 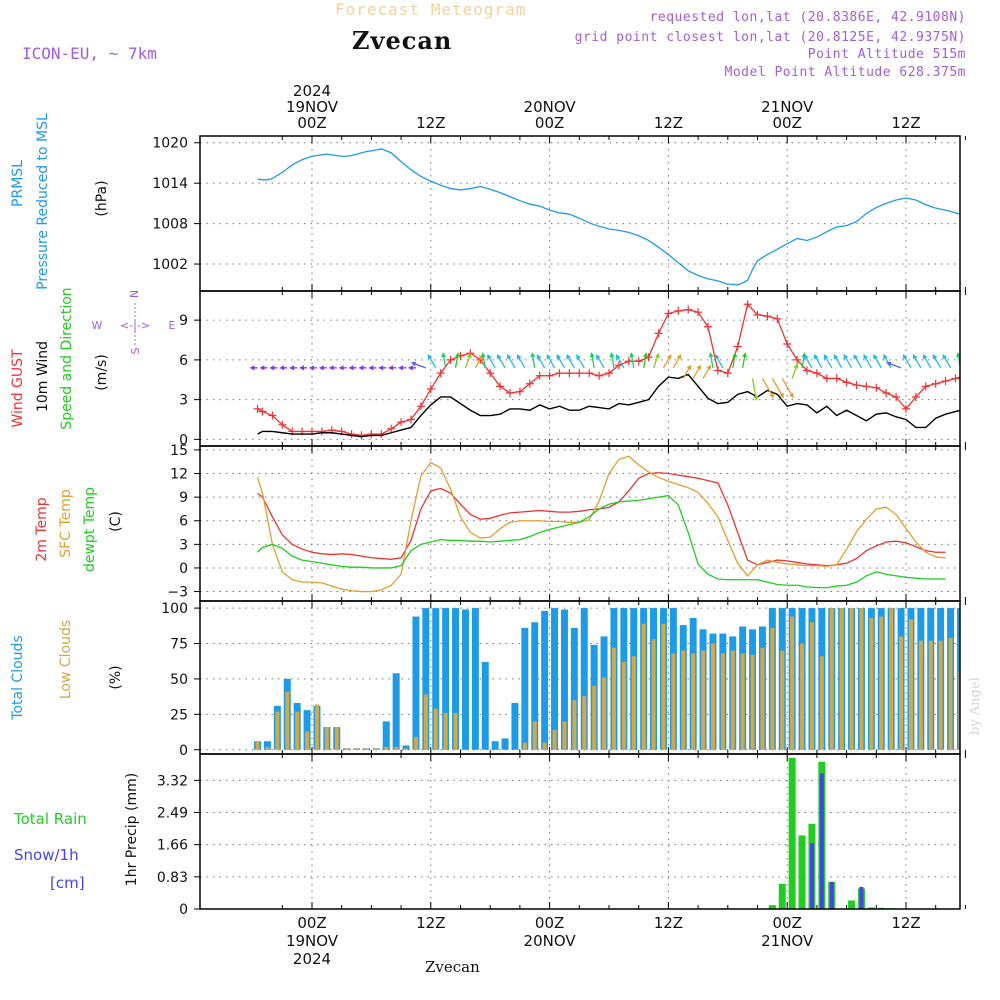 I want to click on label-dew: dewpt Temp, so click(x=90, y=529).